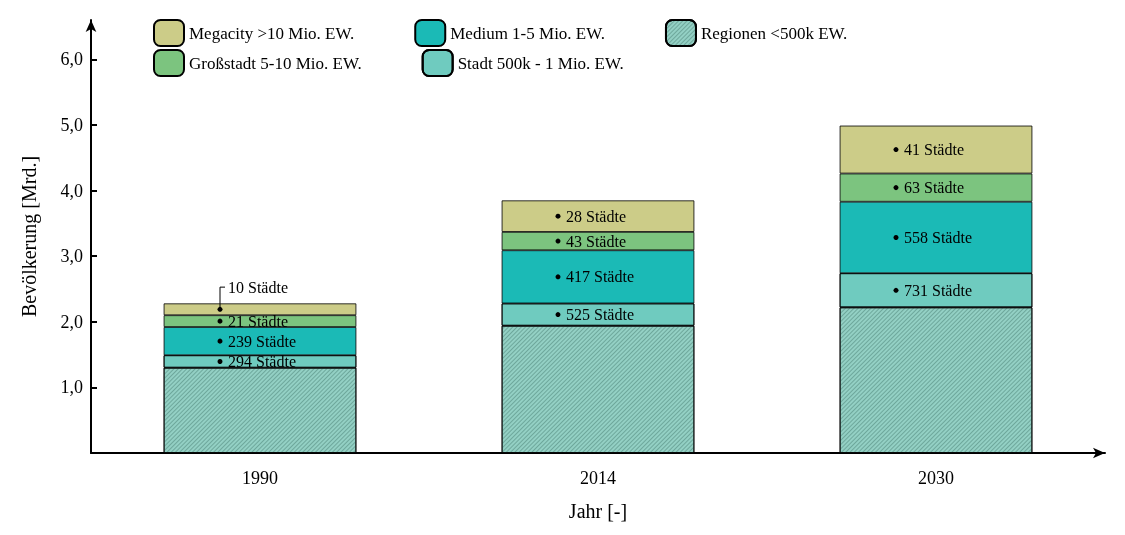 The height and width of the screenshot is (535, 1125). Describe the element at coordinates (596, 241) in the screenshot. I see `annotation: 43 Städte` at that location.